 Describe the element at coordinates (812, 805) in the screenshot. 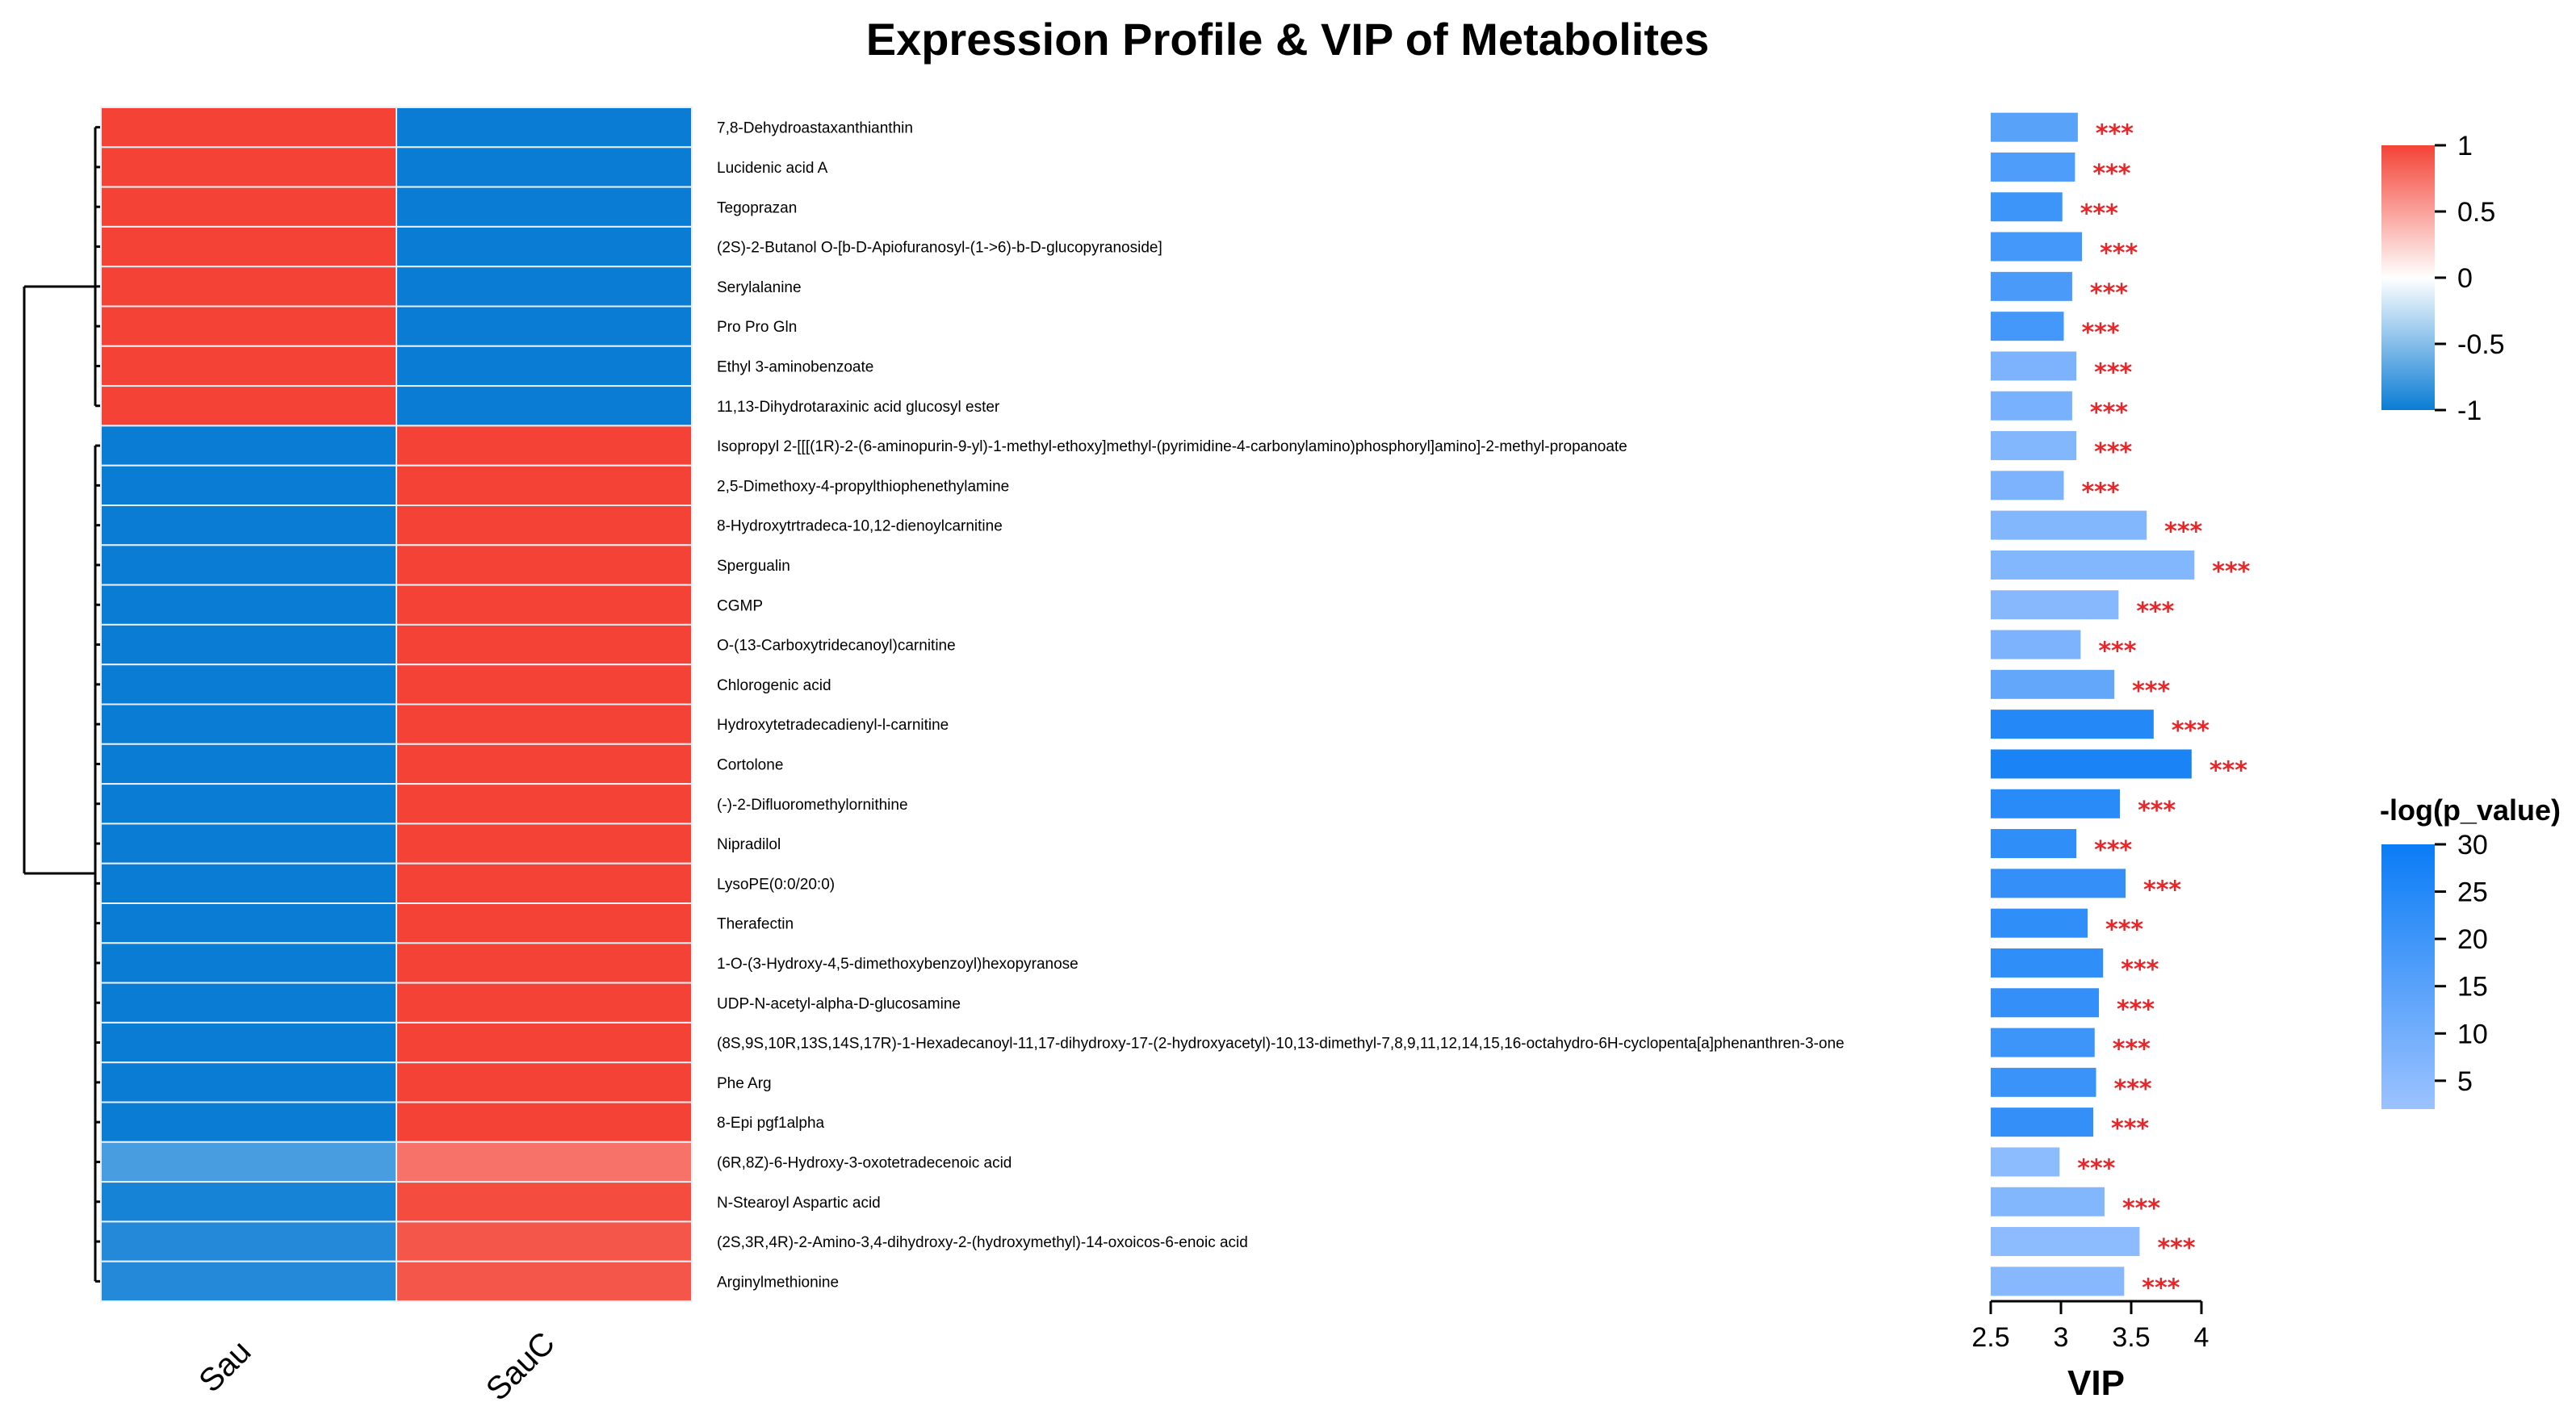

I see `metabolite-label: (-)-2-Difluoromethylornithine` at that location.